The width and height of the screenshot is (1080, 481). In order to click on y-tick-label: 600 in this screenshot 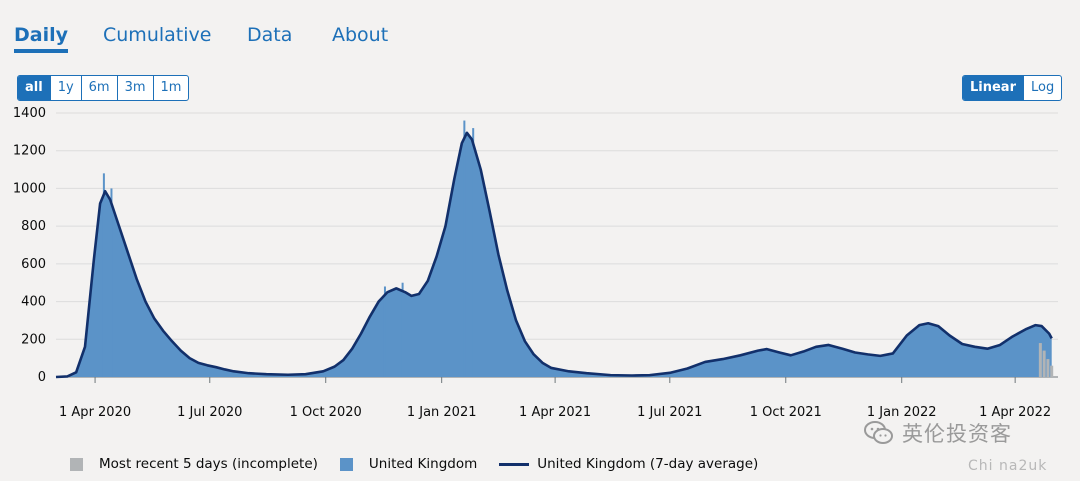, I will do `click(33, 264)`.